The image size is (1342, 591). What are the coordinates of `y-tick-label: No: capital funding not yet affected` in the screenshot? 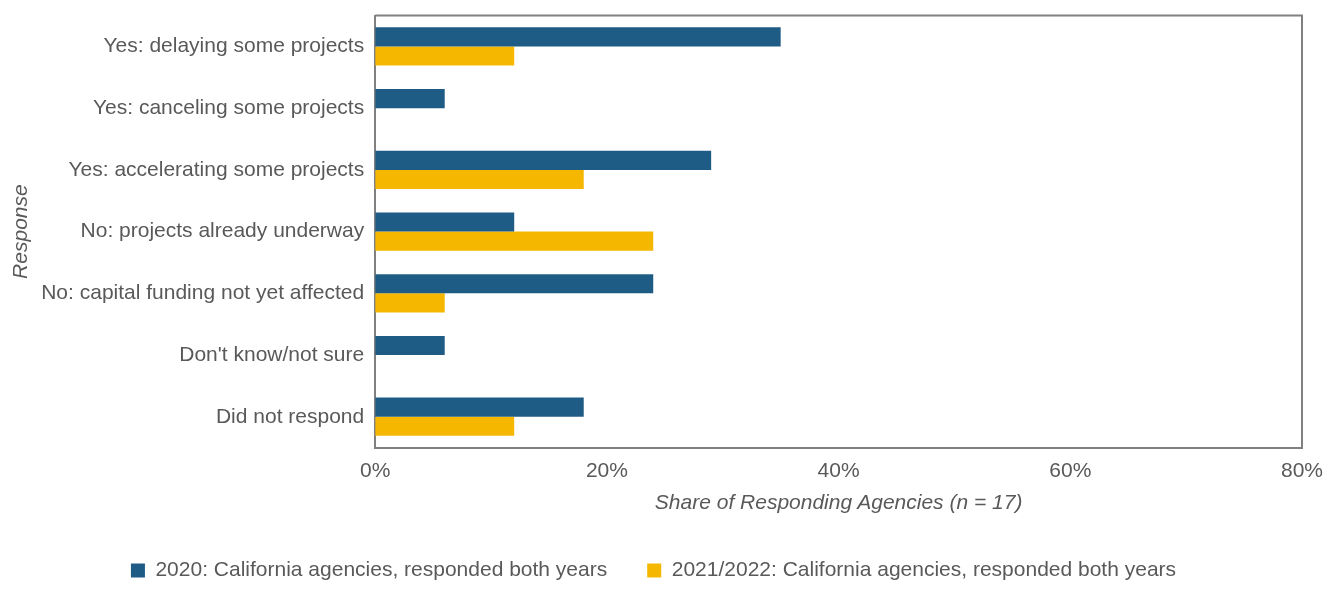 It's located at (203, 292).